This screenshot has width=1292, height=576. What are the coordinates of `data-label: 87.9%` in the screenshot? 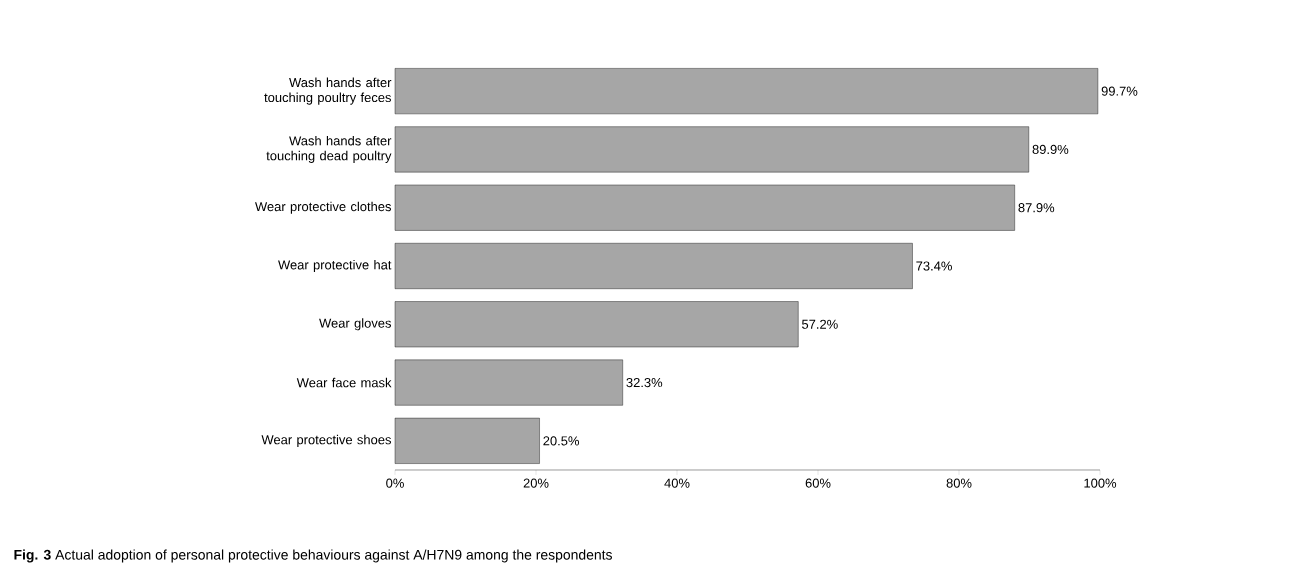 It's located at (1036, 208).